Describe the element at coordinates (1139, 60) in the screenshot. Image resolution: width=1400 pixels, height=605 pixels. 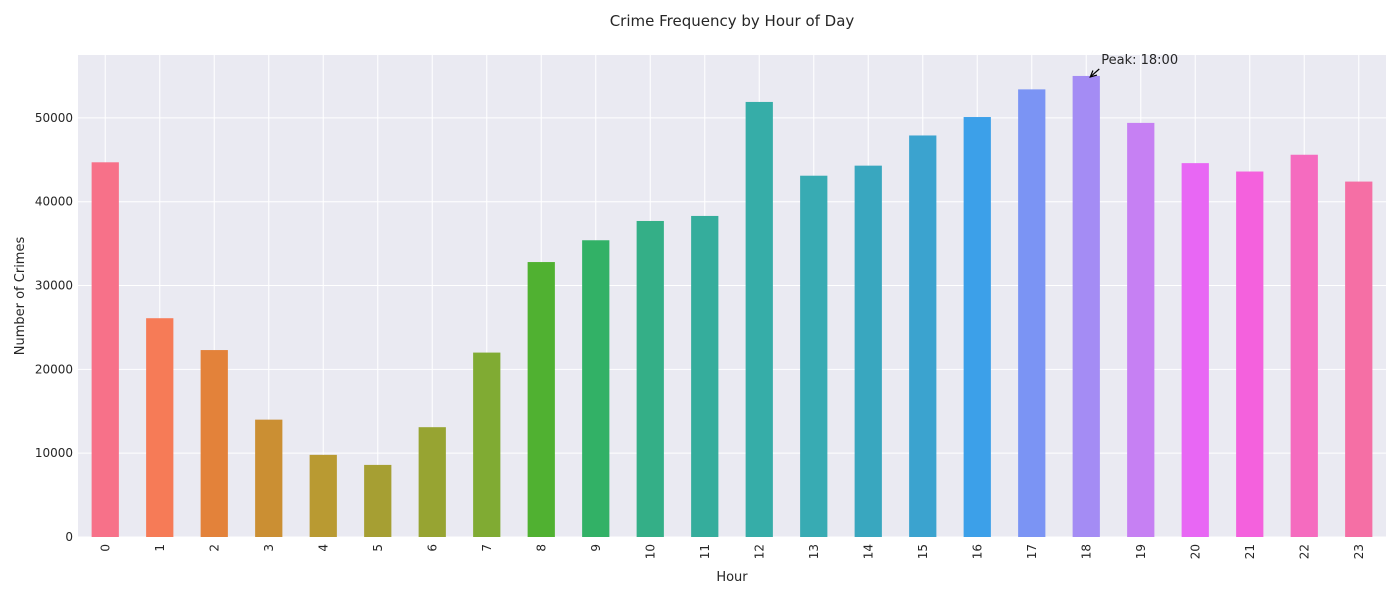
I see `annotation-text: Peak: 18:00` at that location.